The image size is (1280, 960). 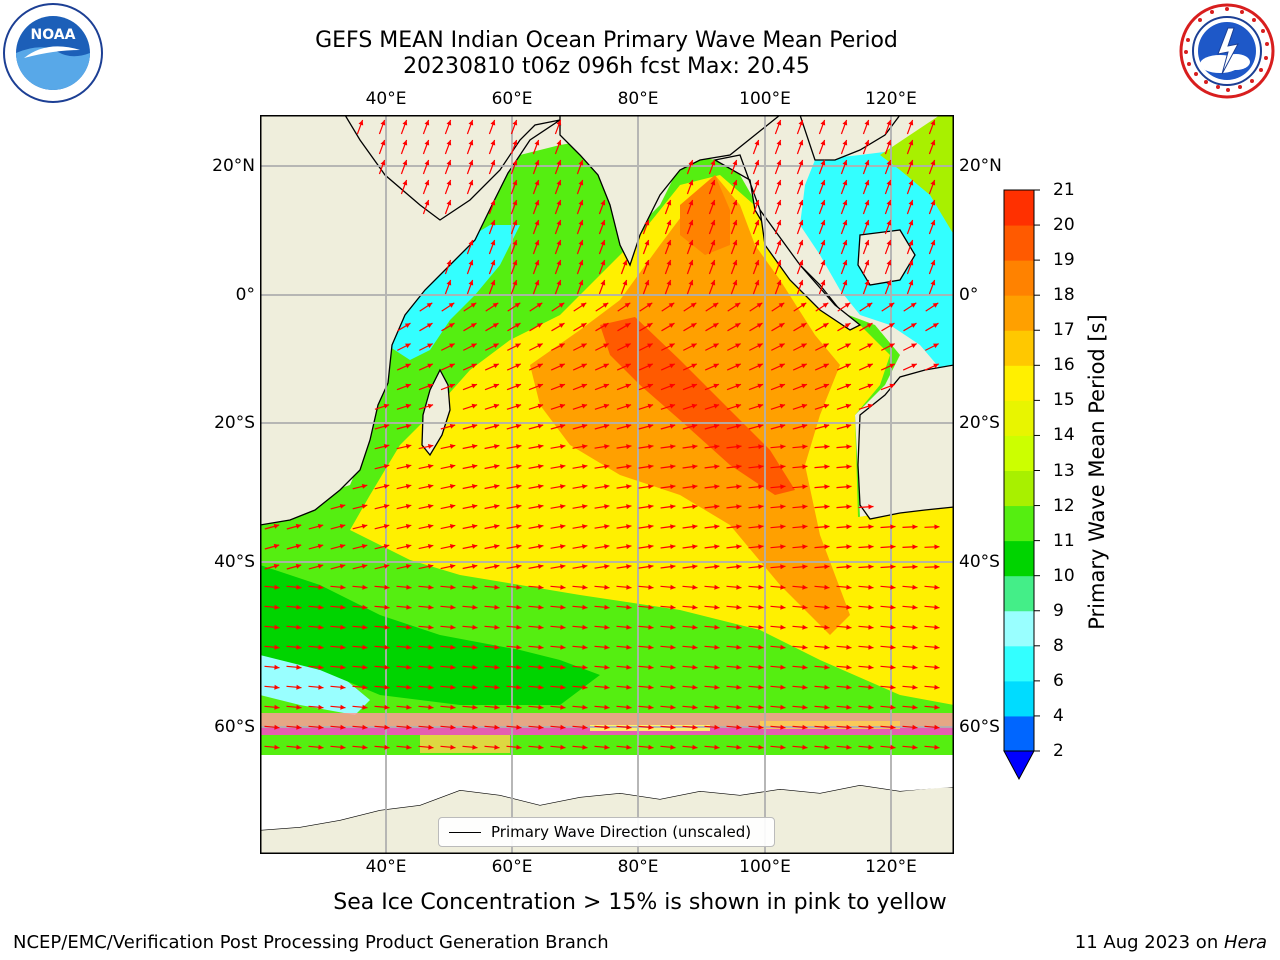 What do you see at coordinates (606, 66) in the screenshot?
I see `plot-subtitle: 20230810 t06z 096h fcst Max: 20.45` at bounding box center [606, 66].